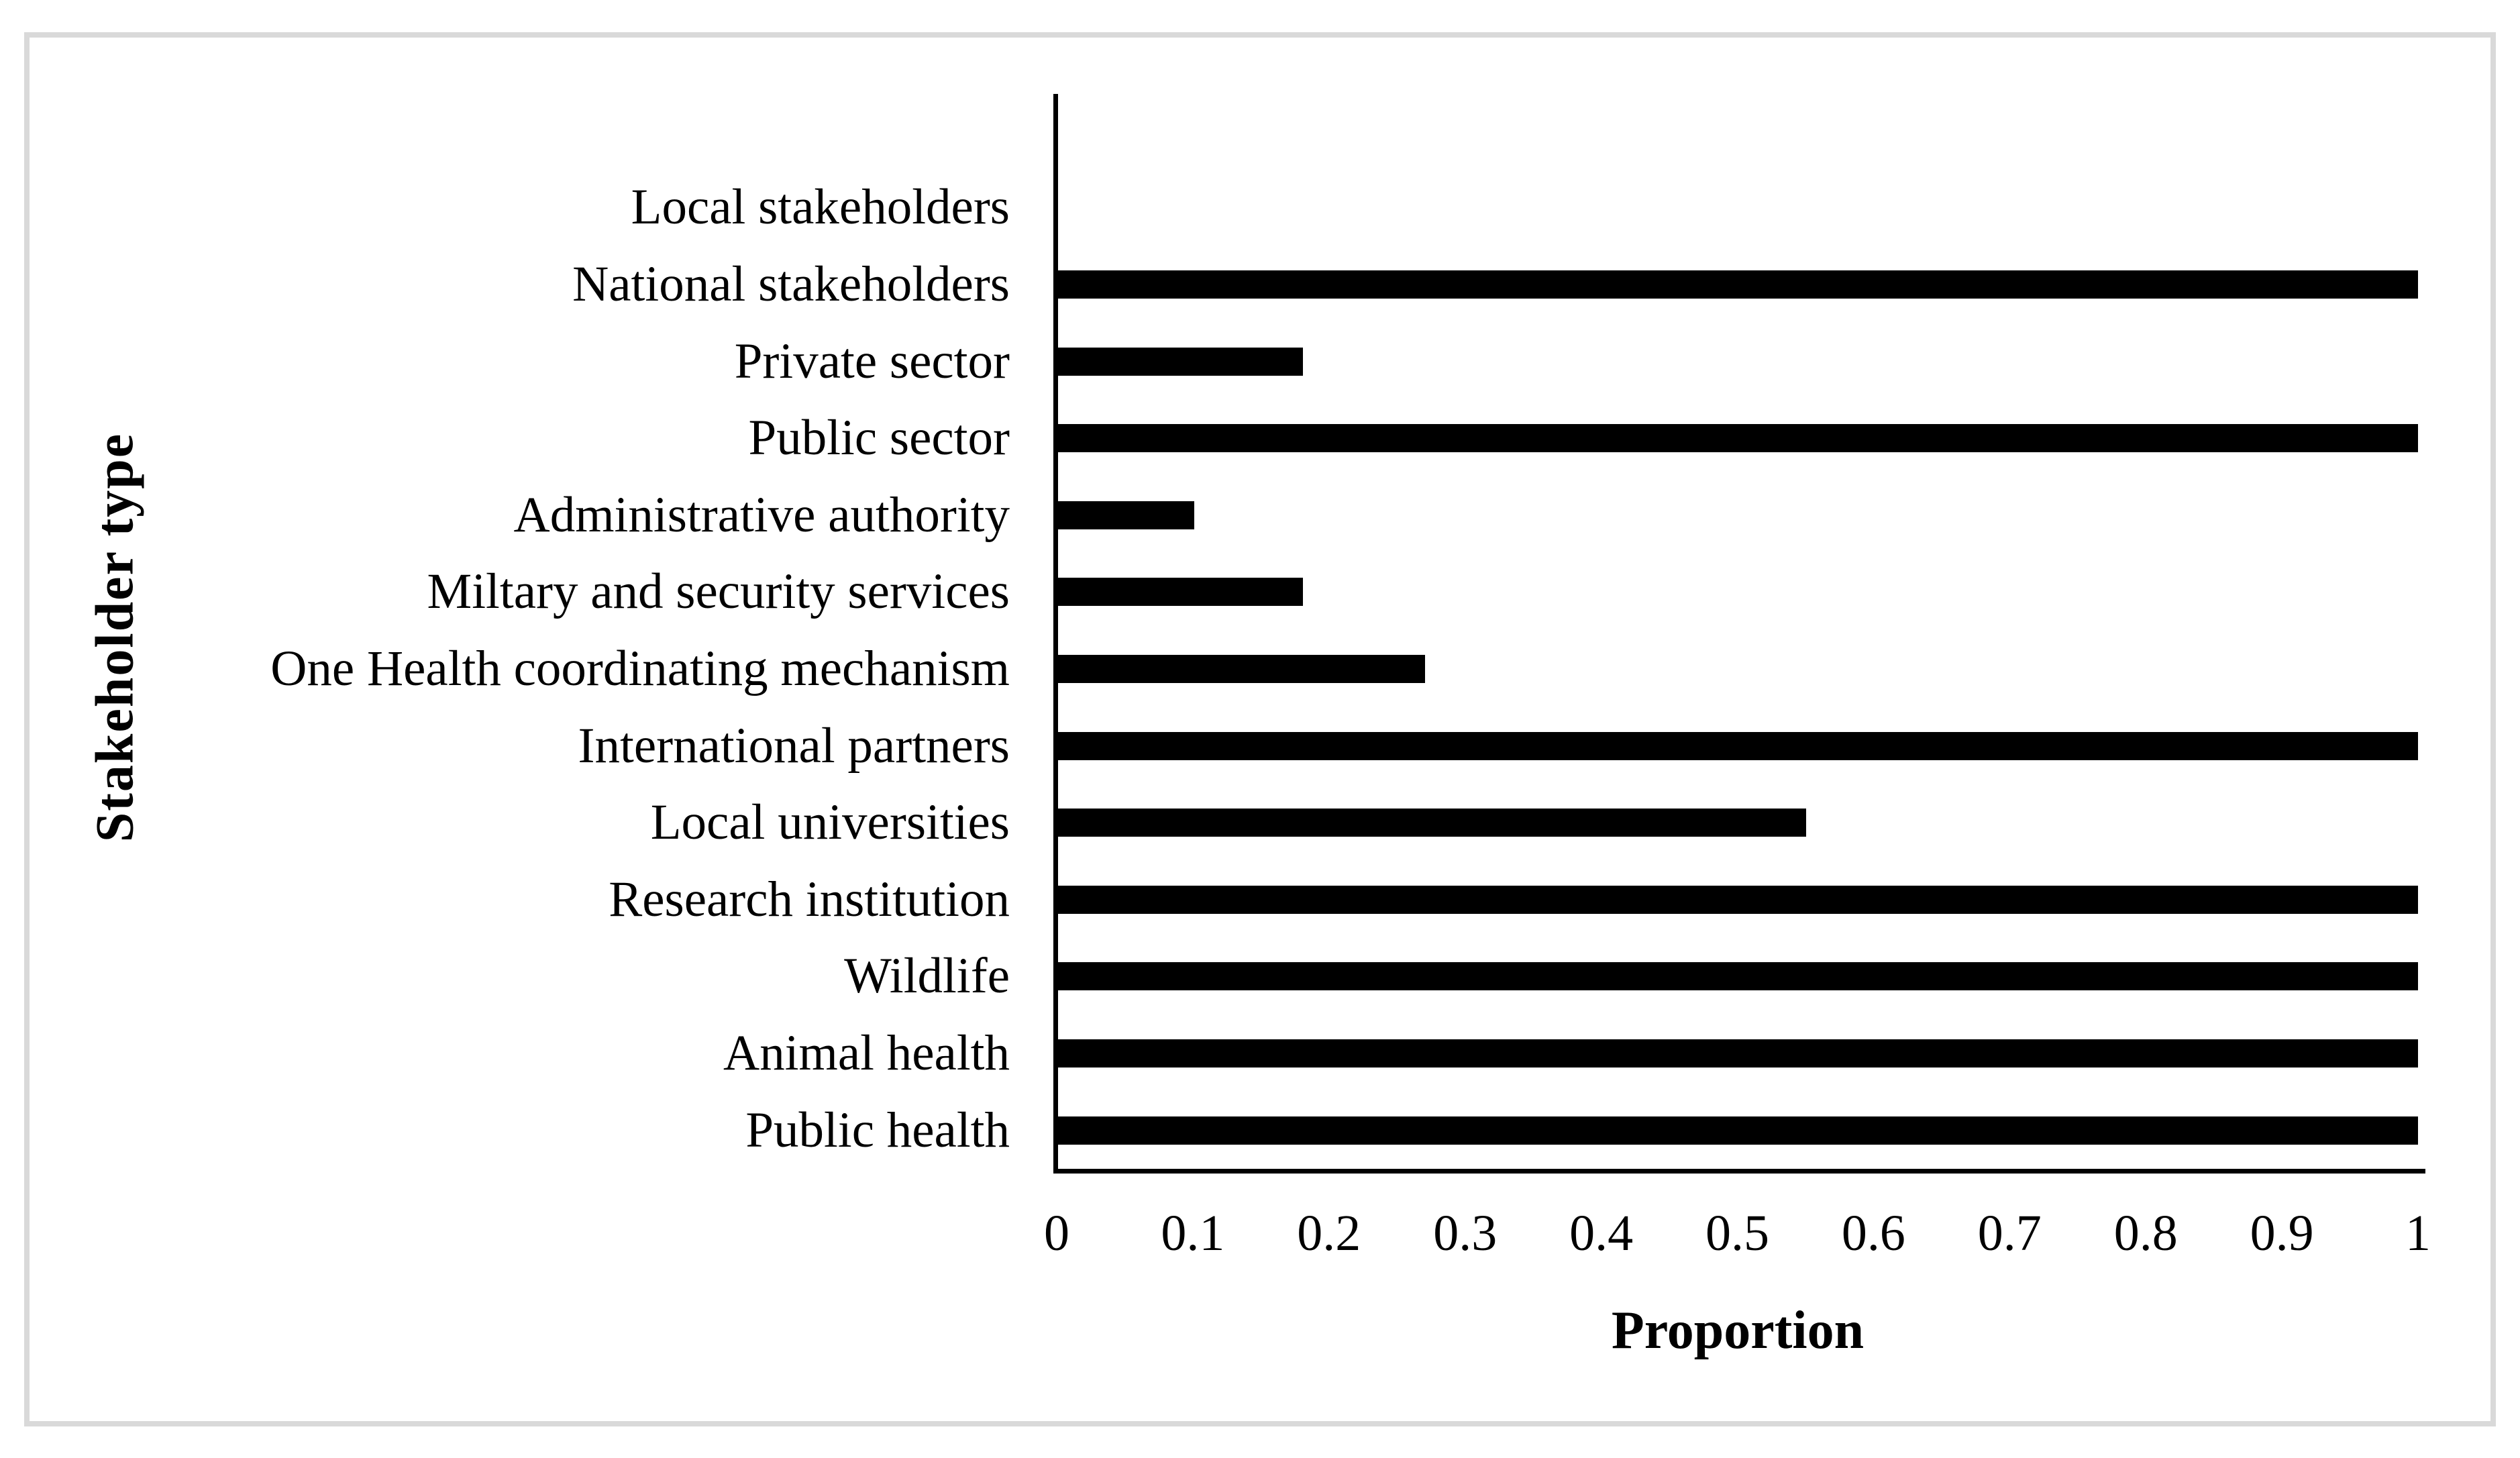 This screenshot has height=1458, width=2520. What do you see at coordinates (1056, 1233) in the screenshot?
I see `x-tick-label: 0` at bounding box center [1056, 1233].